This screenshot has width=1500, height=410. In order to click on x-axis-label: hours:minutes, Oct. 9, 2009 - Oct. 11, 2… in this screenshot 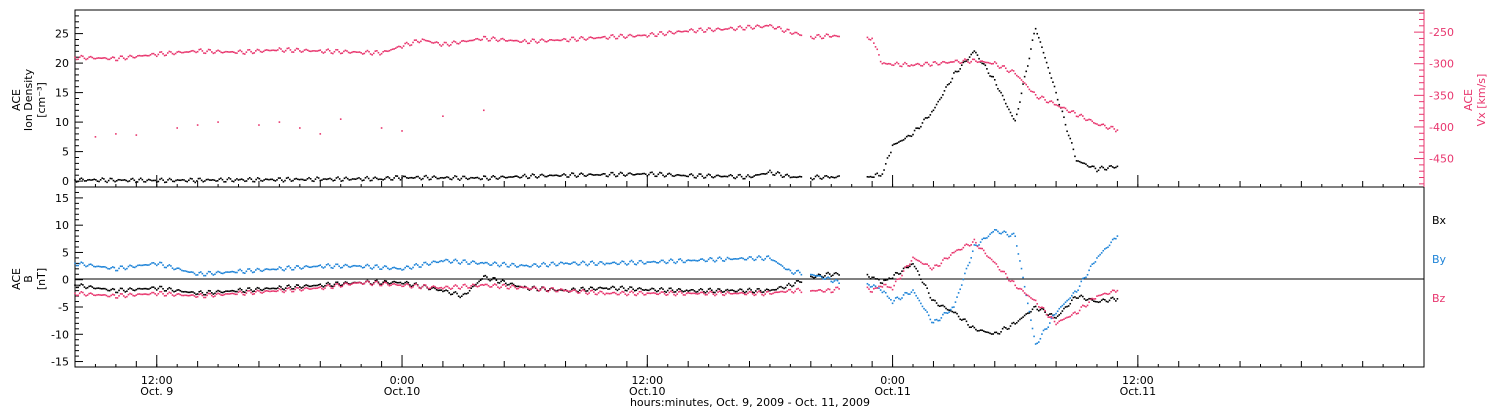, I will do `click(750, 402)`.